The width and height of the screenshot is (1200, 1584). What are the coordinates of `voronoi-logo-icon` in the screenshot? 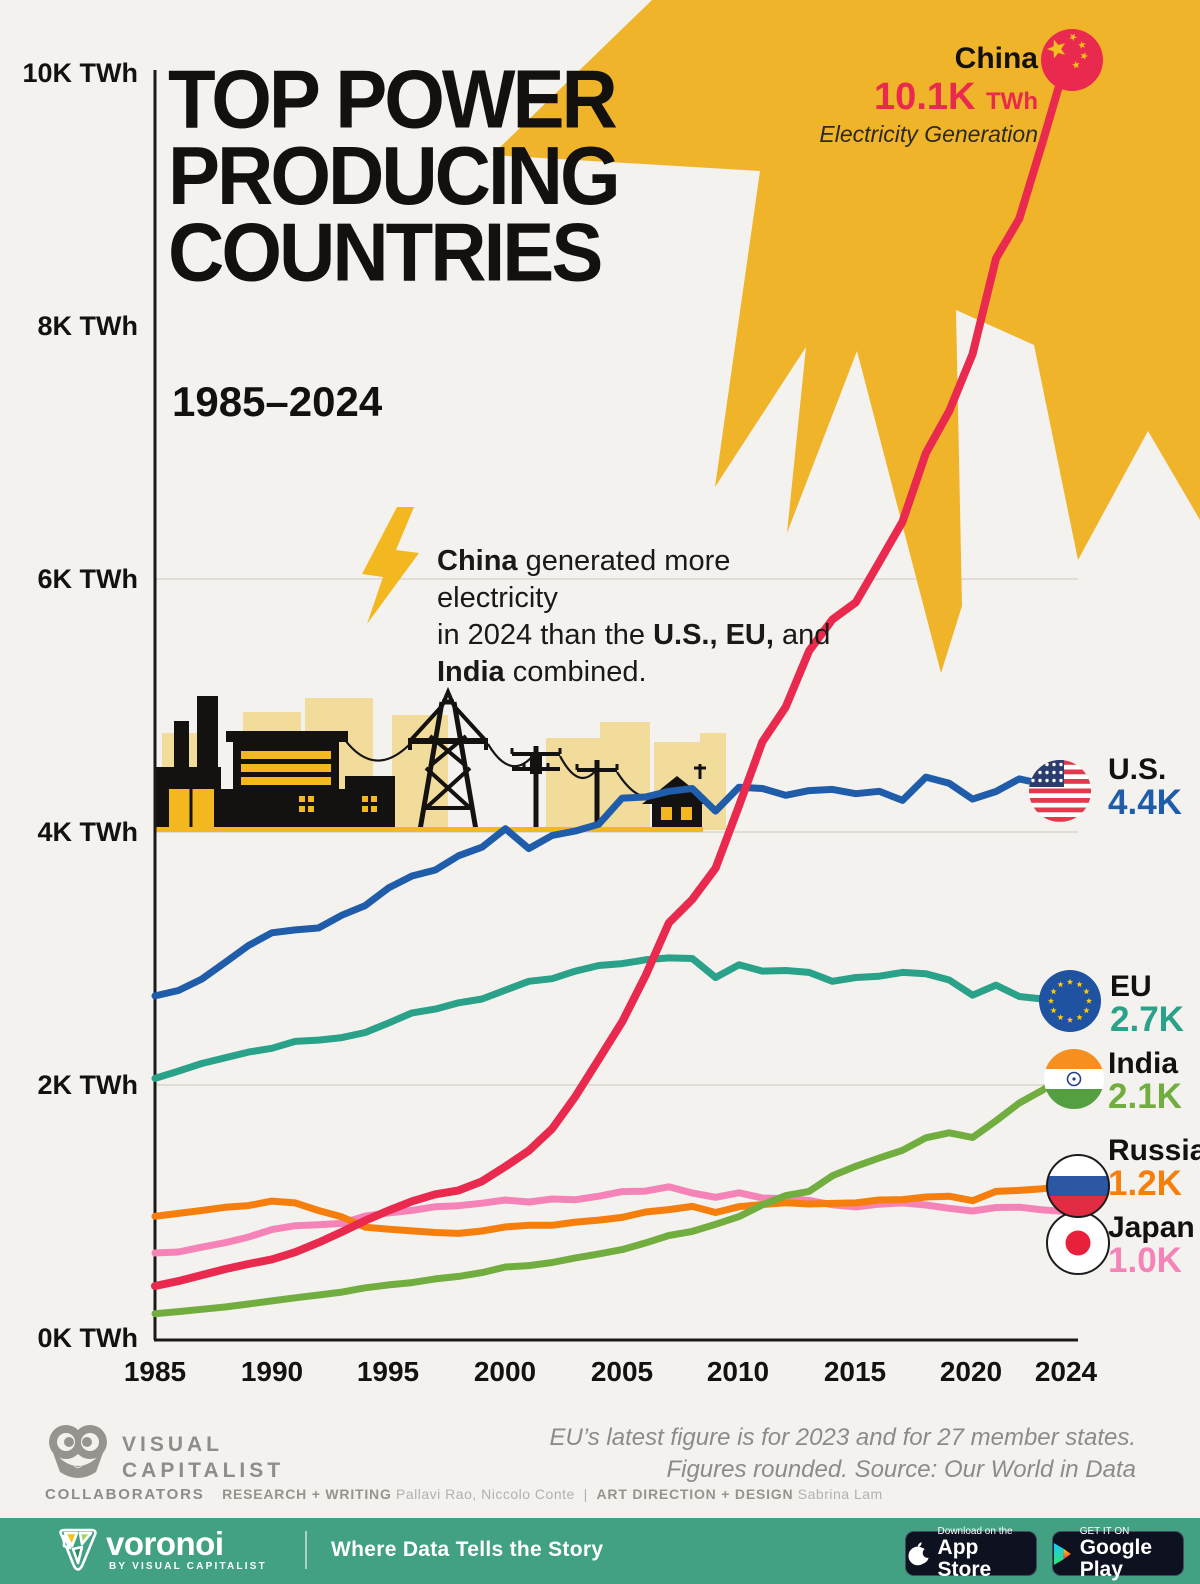 It's located at (78, 1549).